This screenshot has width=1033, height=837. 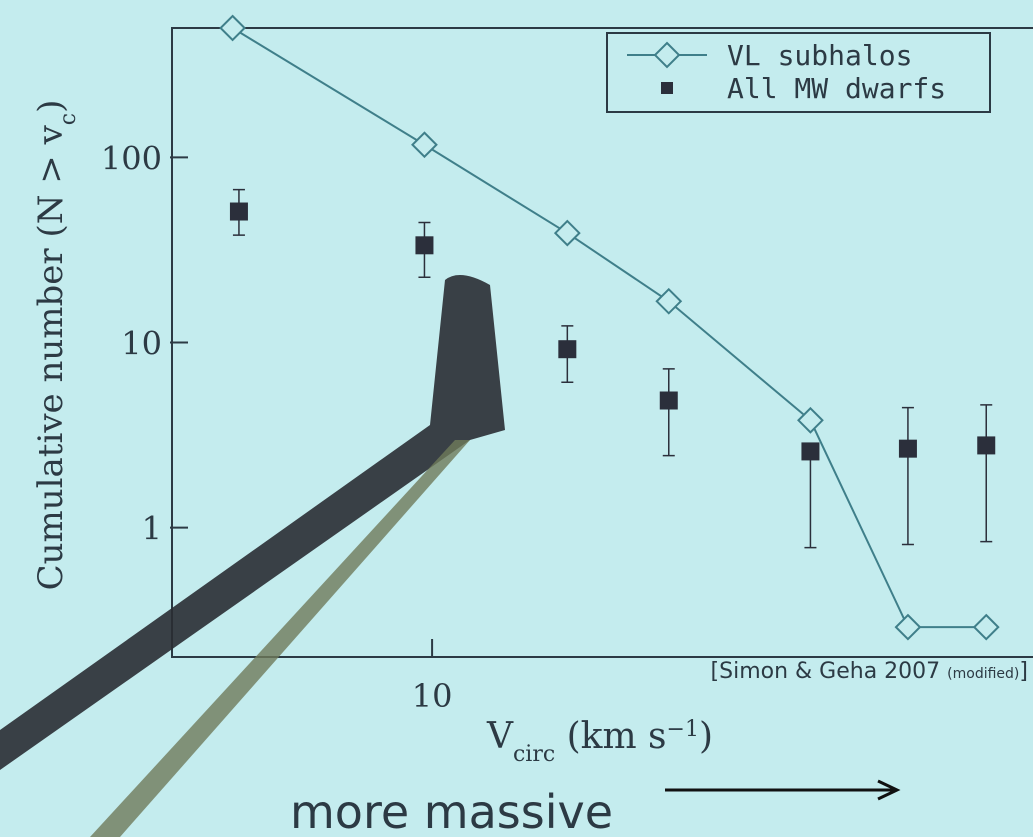 I want to click on legend-label: All MW dwarfs, so click(x=836, y=88).